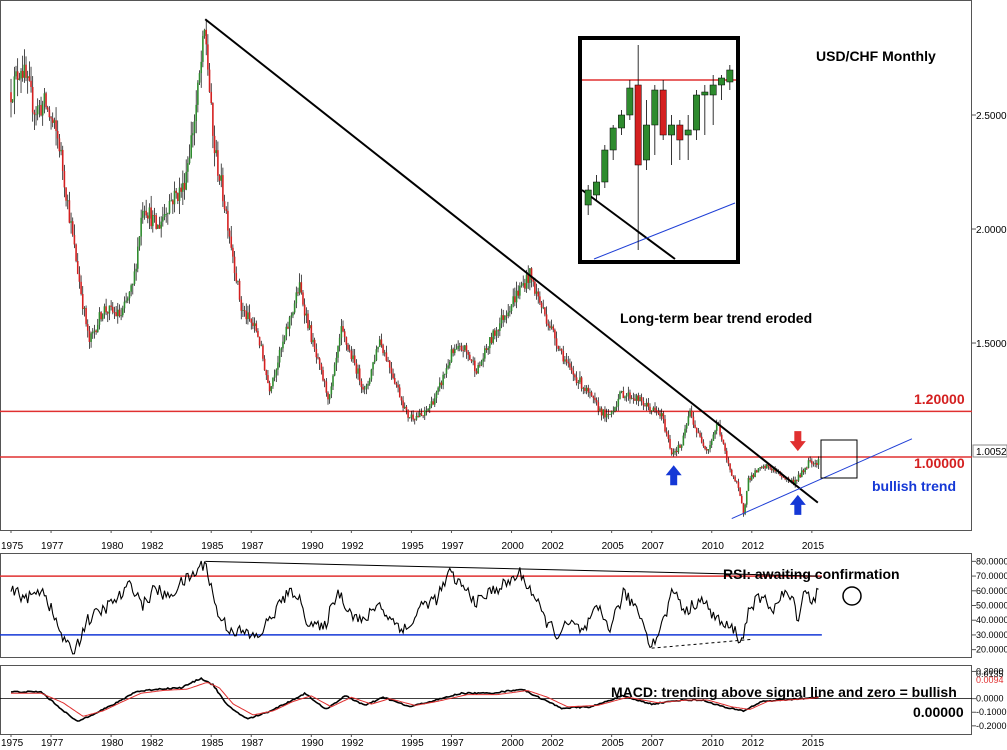  I want to click on macd-y-tick-label: -0.1000, so click(991, 712).